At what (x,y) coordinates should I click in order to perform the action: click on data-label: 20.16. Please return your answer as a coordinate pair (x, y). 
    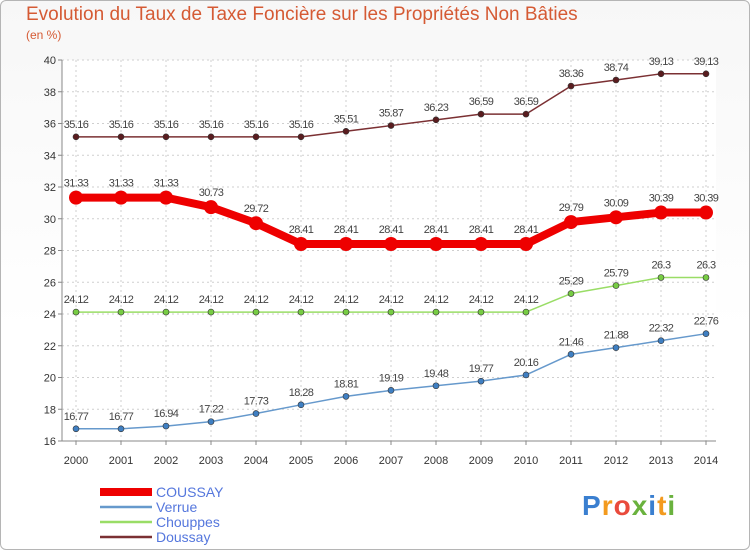
    Looking at the image, I should click on (526, 363).